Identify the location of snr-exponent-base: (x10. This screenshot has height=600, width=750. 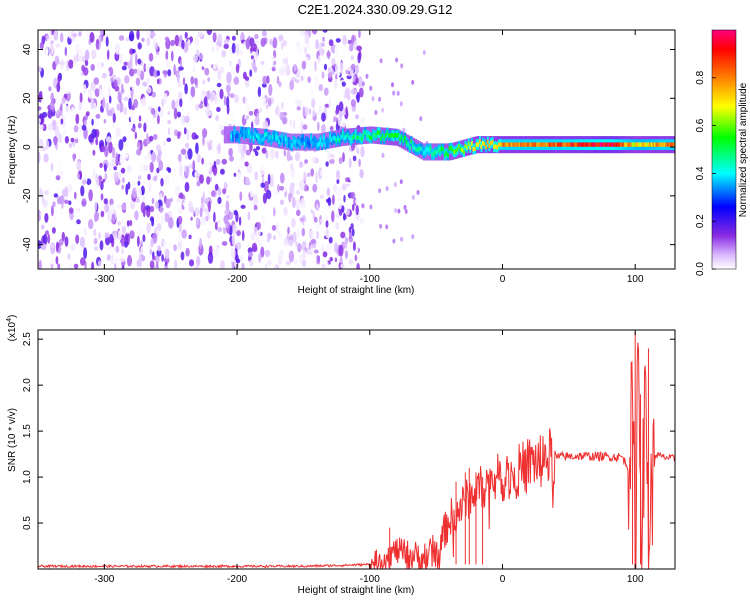
(12, 331).